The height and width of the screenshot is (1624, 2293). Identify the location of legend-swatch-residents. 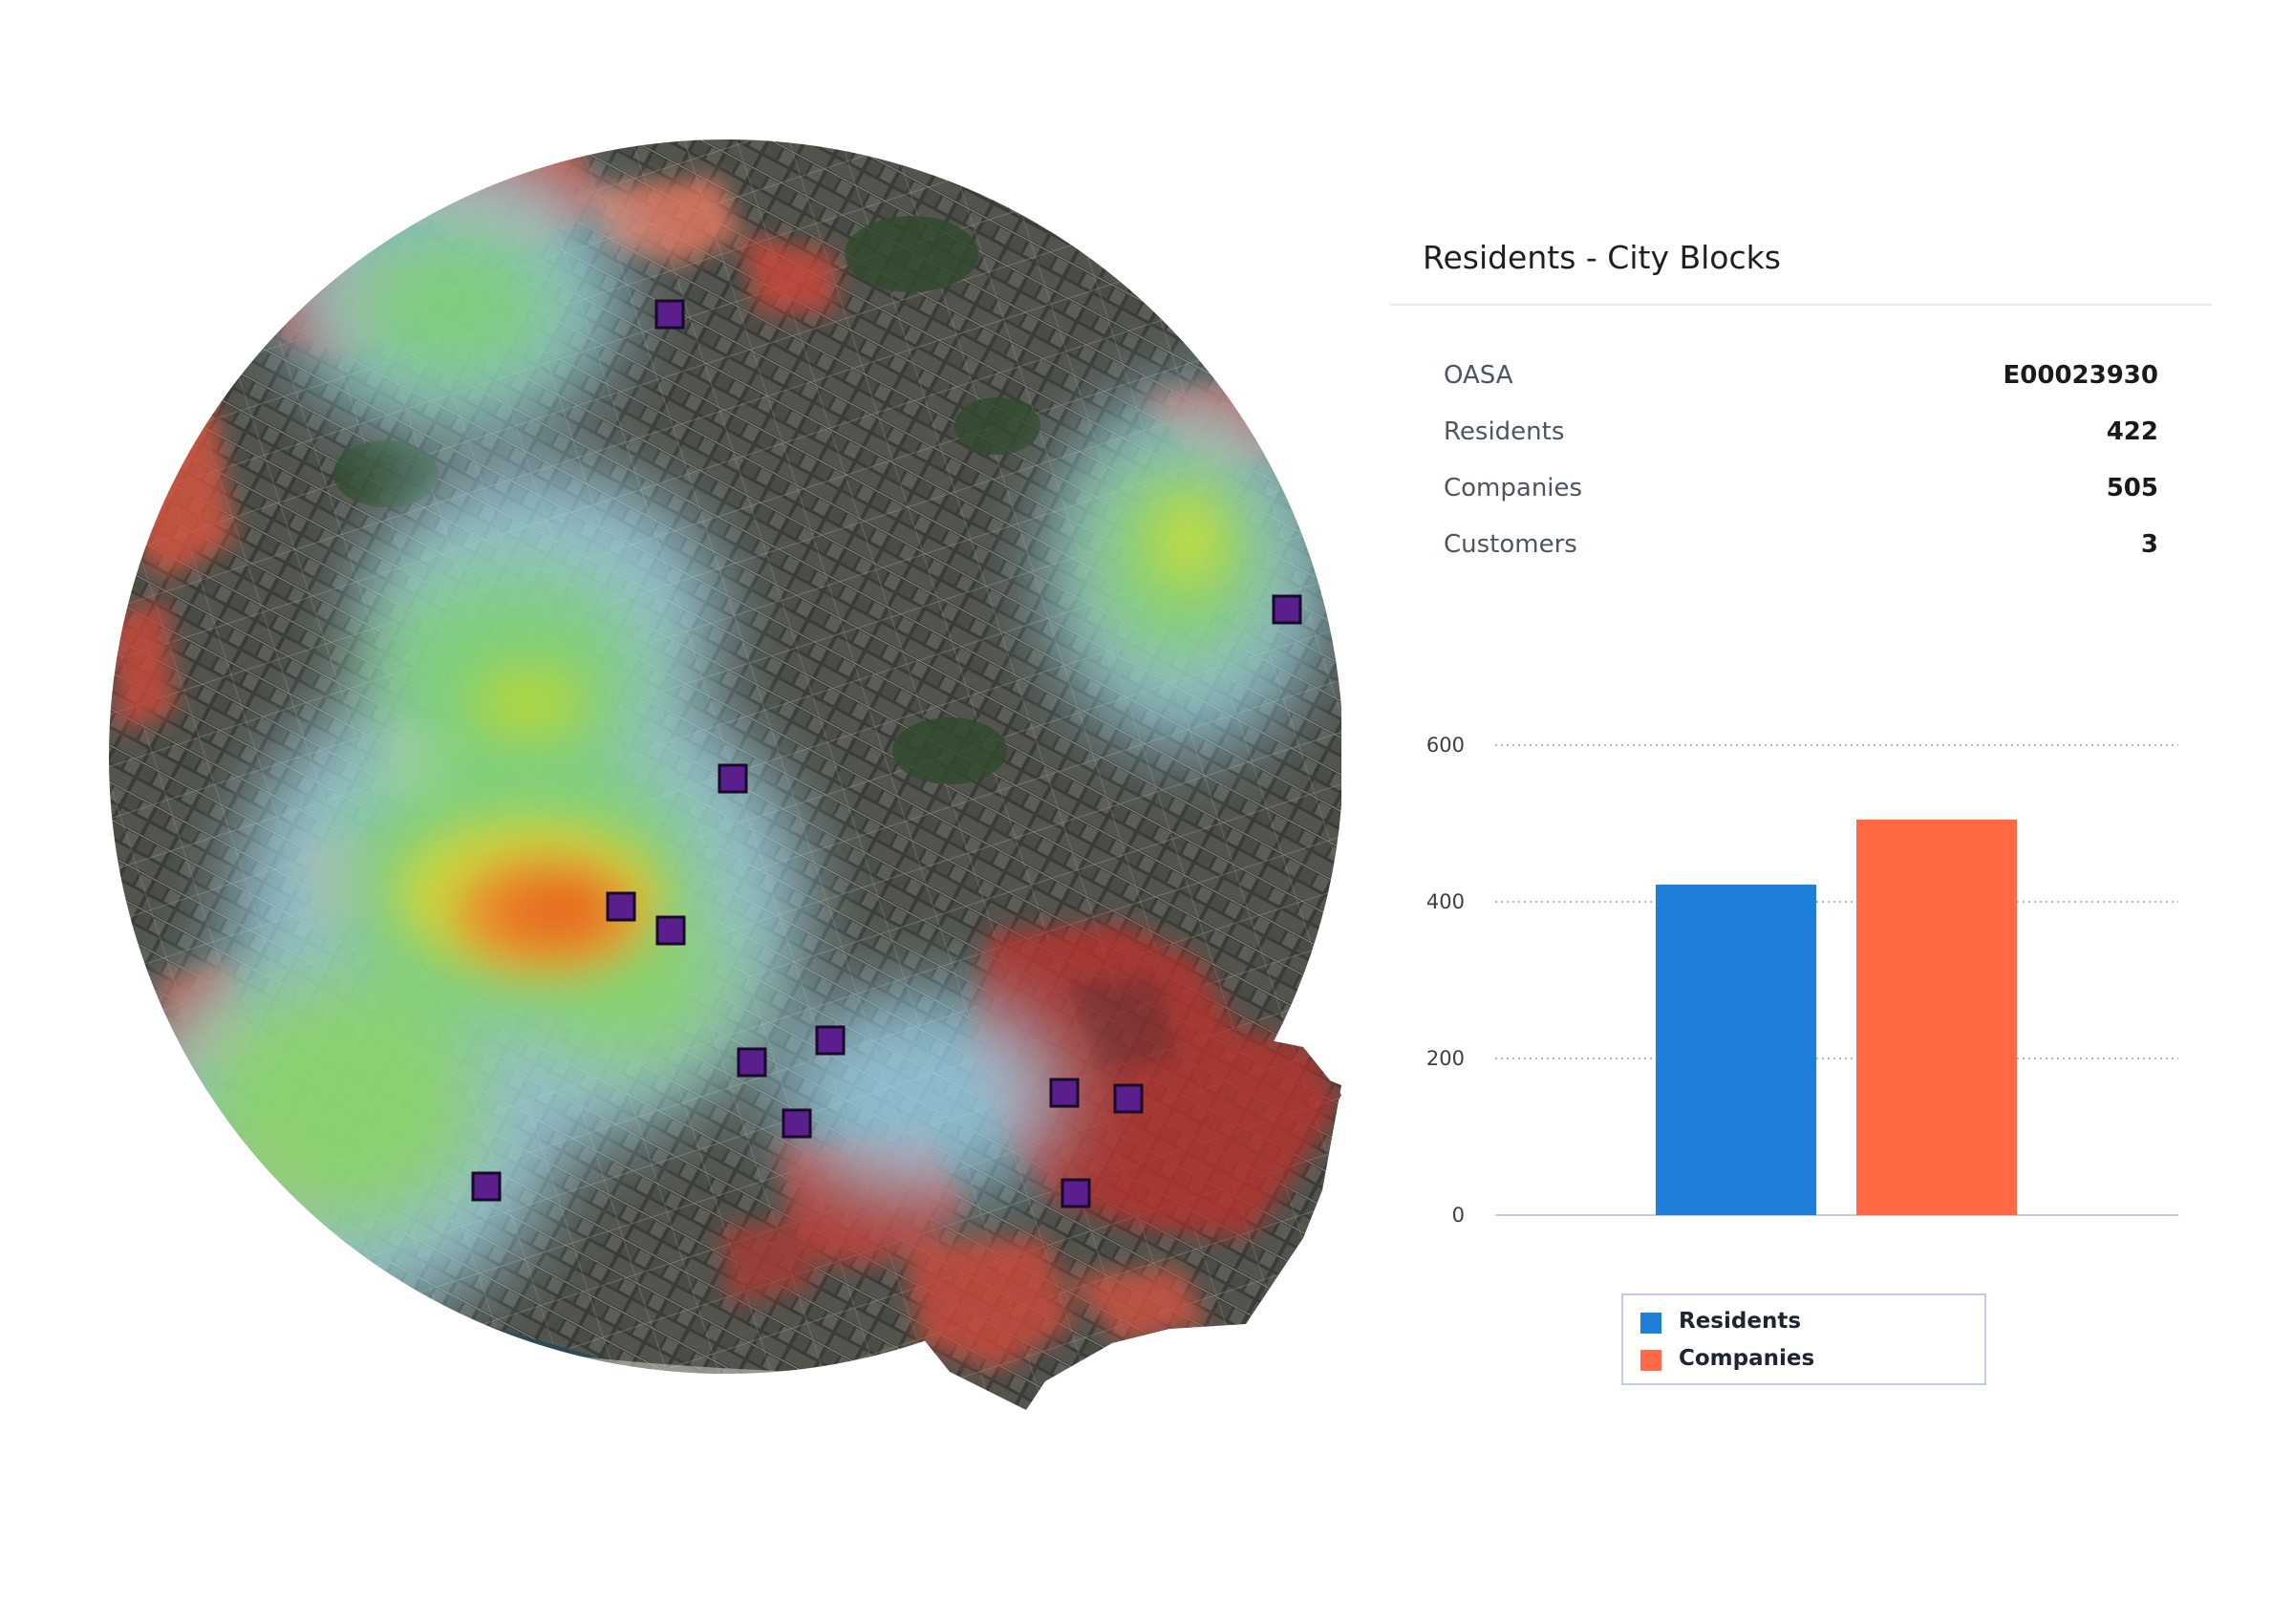
(1650, 1323).